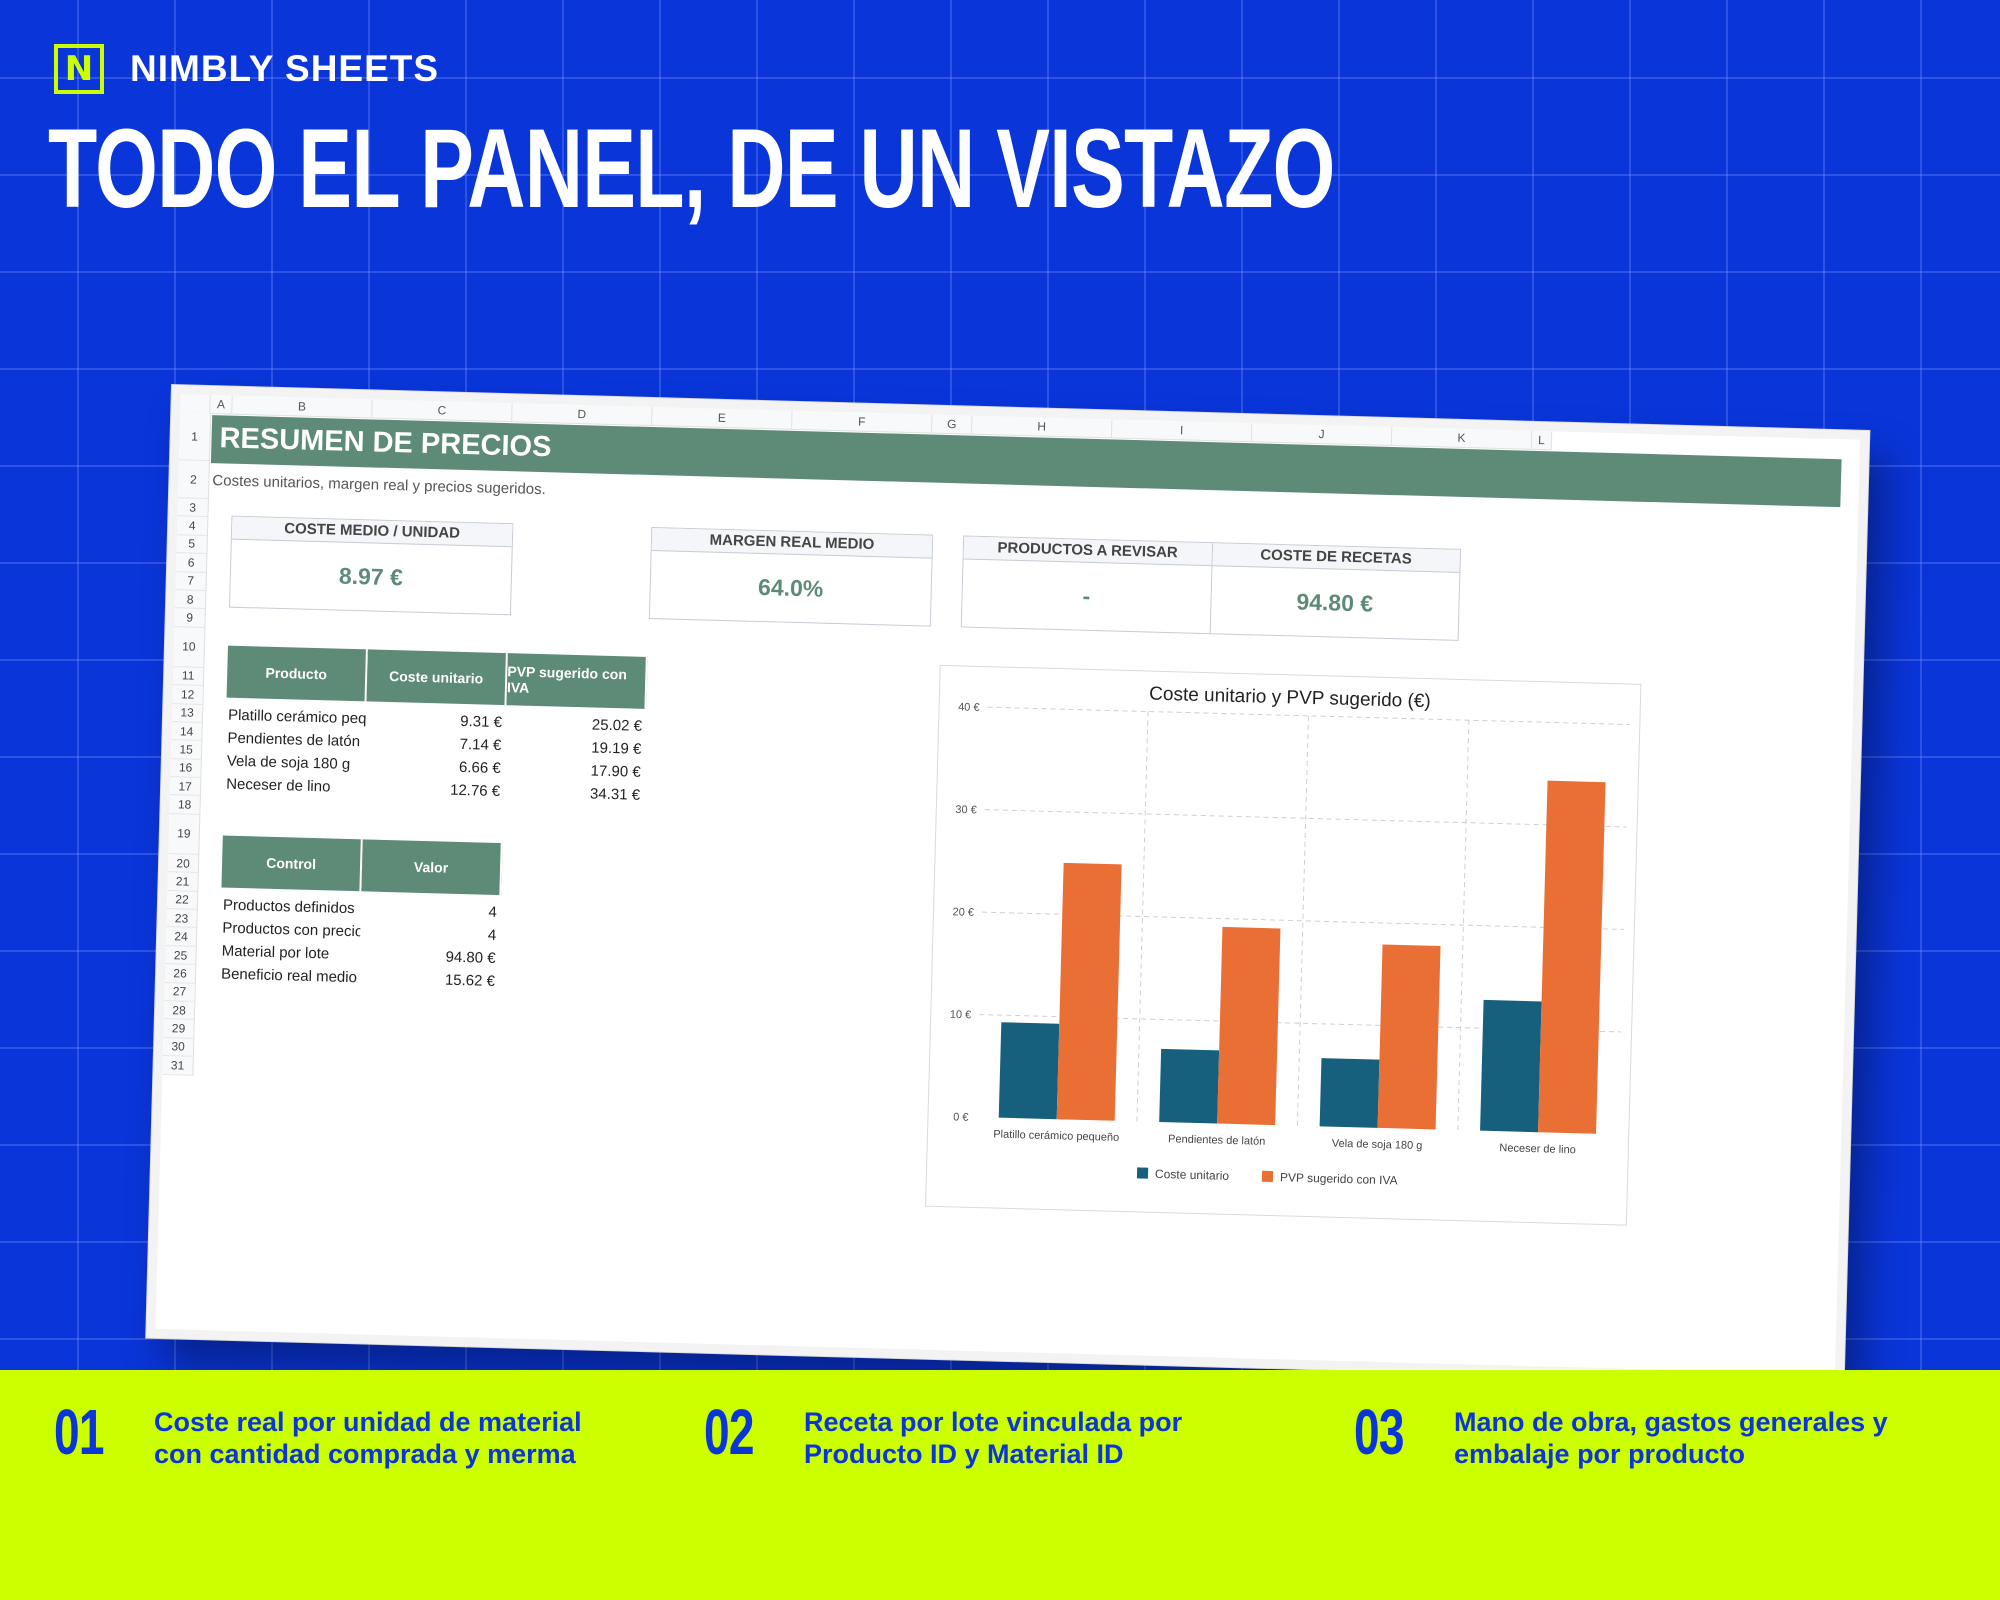 The image size is (2000, 1600). What do you see at coordinates (177, 1066) in the screenshot?
I see `row-header-31: 31` at bounding box center [177, 1066].